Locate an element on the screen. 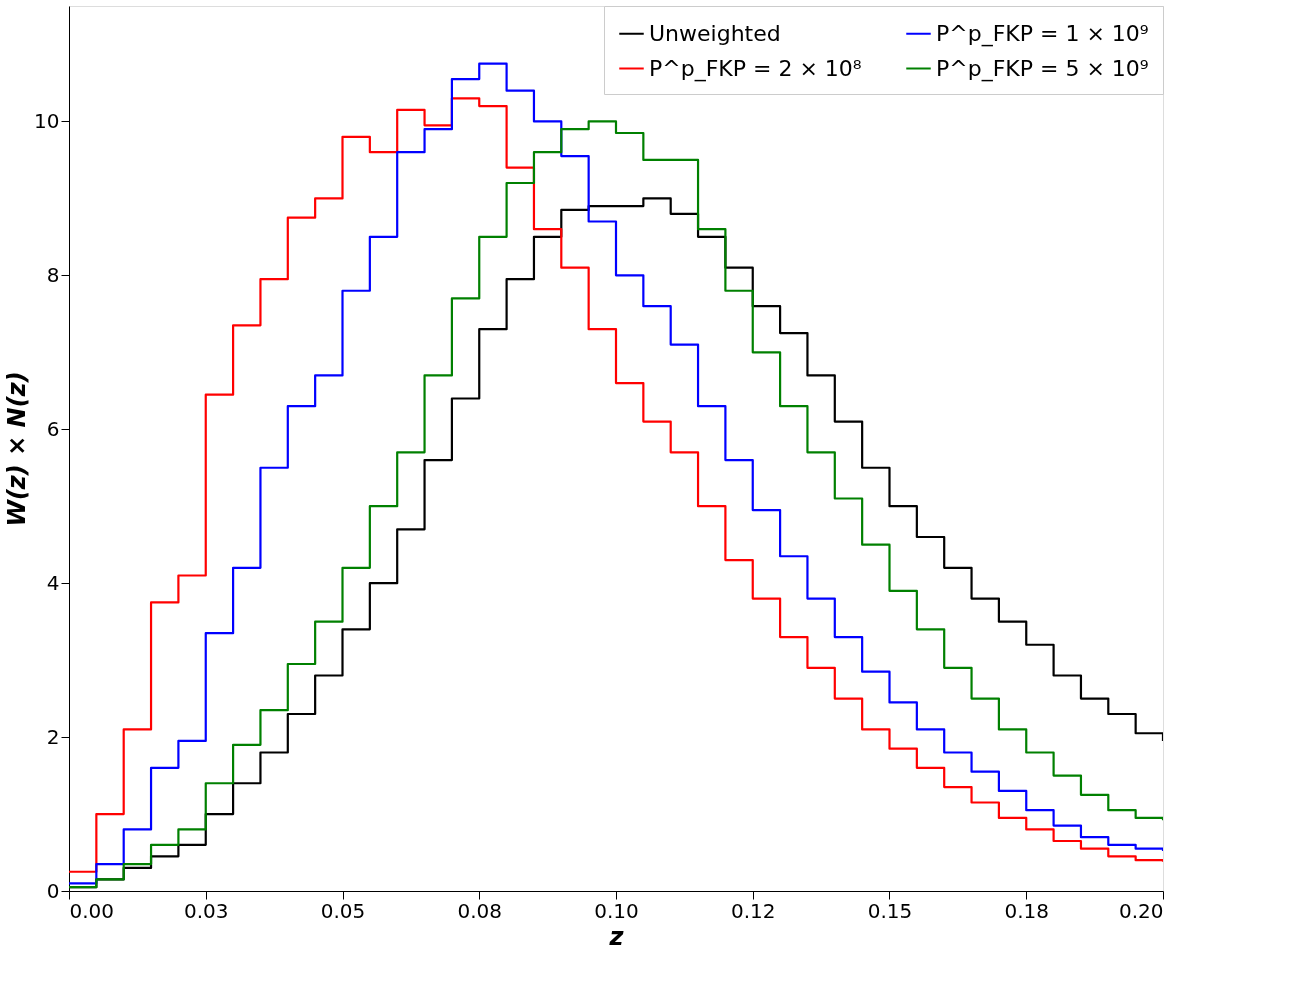  y-tick-label: 0 is located at coordinates (53, 890).